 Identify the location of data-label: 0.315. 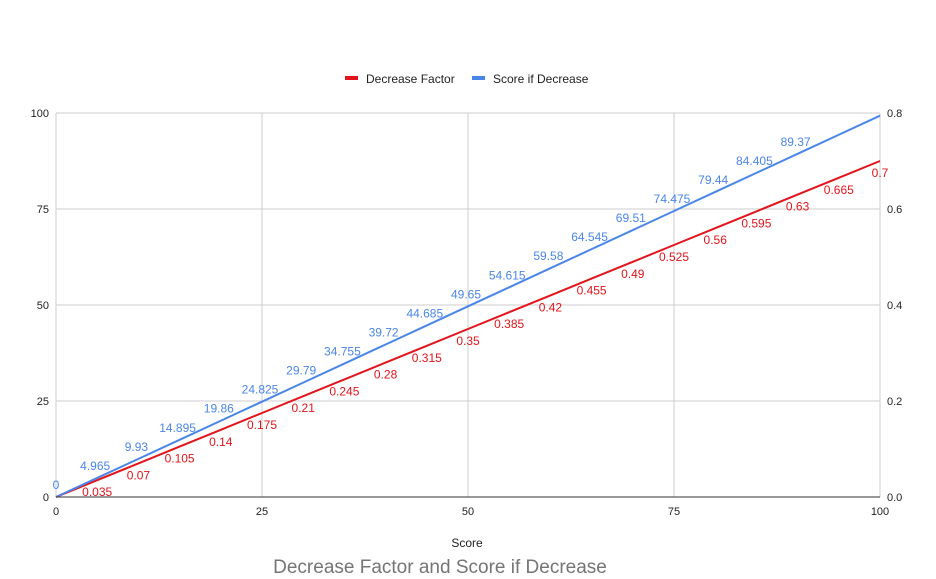
(427, 358).